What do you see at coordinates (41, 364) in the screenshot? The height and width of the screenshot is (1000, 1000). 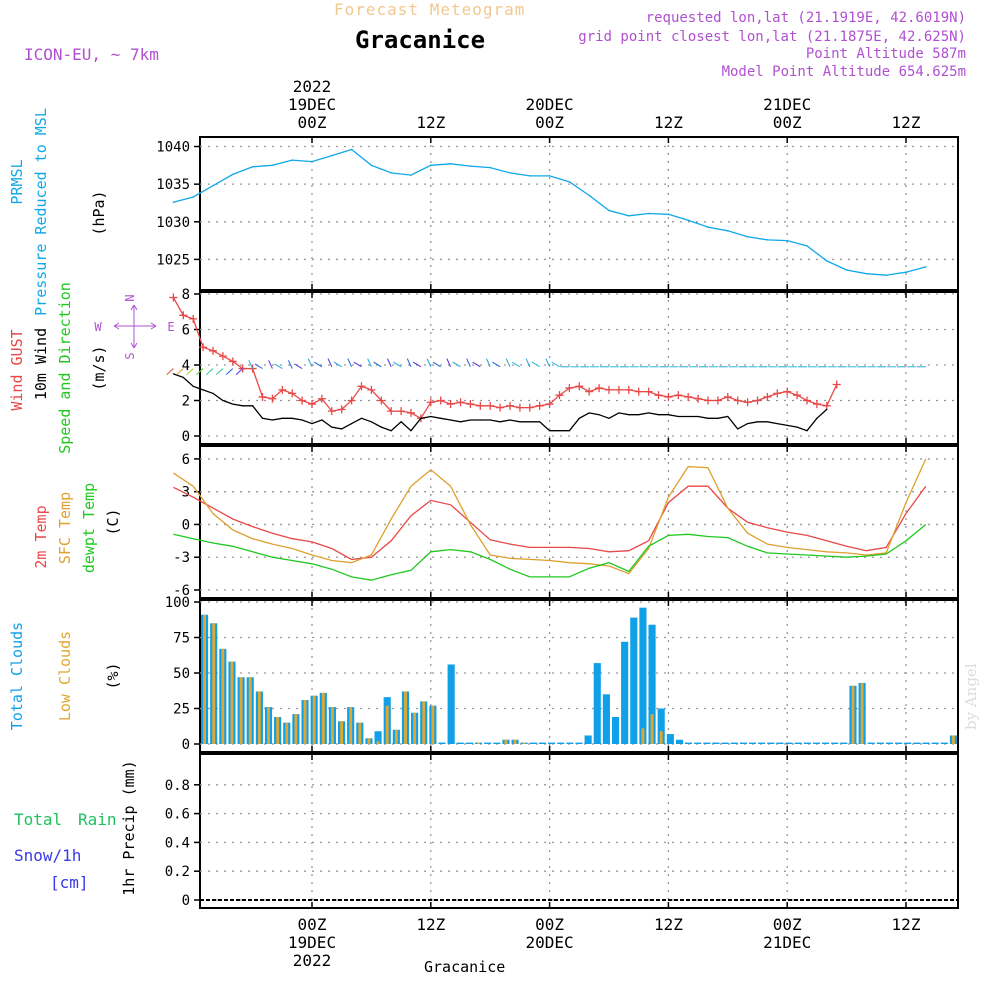 I see `wind-10m-label: 10m Wind` at bounding box center [41, 364].